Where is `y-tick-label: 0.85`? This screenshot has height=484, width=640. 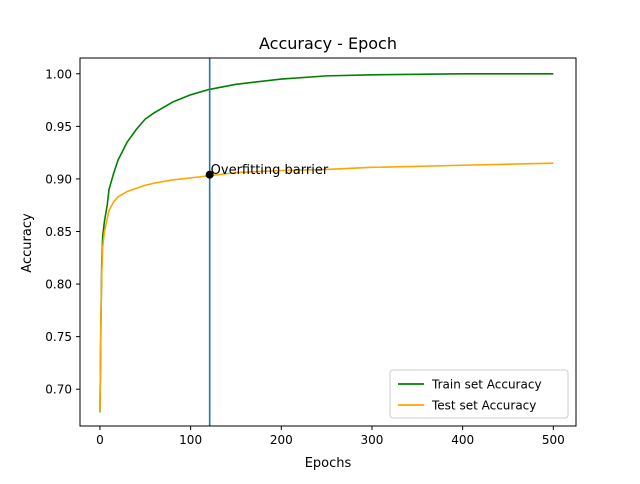
y-tick-label: 0.85 is located at coordinates (58, 232).